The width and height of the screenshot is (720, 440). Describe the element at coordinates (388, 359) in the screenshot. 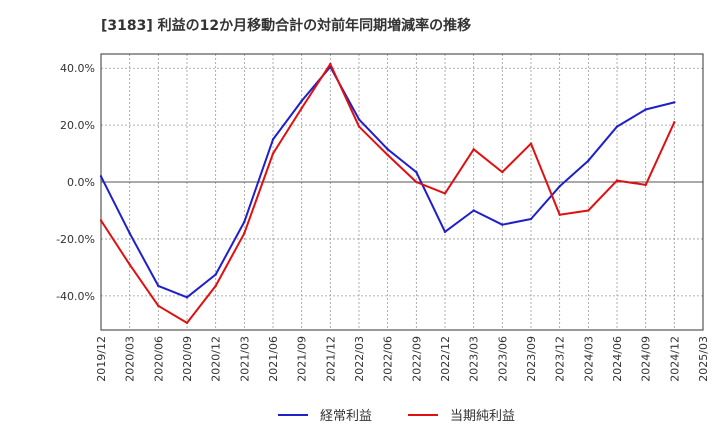

I see `x-tick-label: 2022/06` at that location.